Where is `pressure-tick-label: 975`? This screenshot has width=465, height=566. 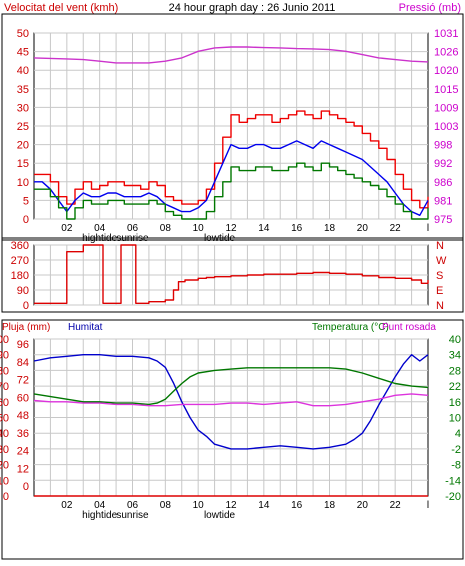
pressure-tick-label: 975 is located at coordinates (443, 220).